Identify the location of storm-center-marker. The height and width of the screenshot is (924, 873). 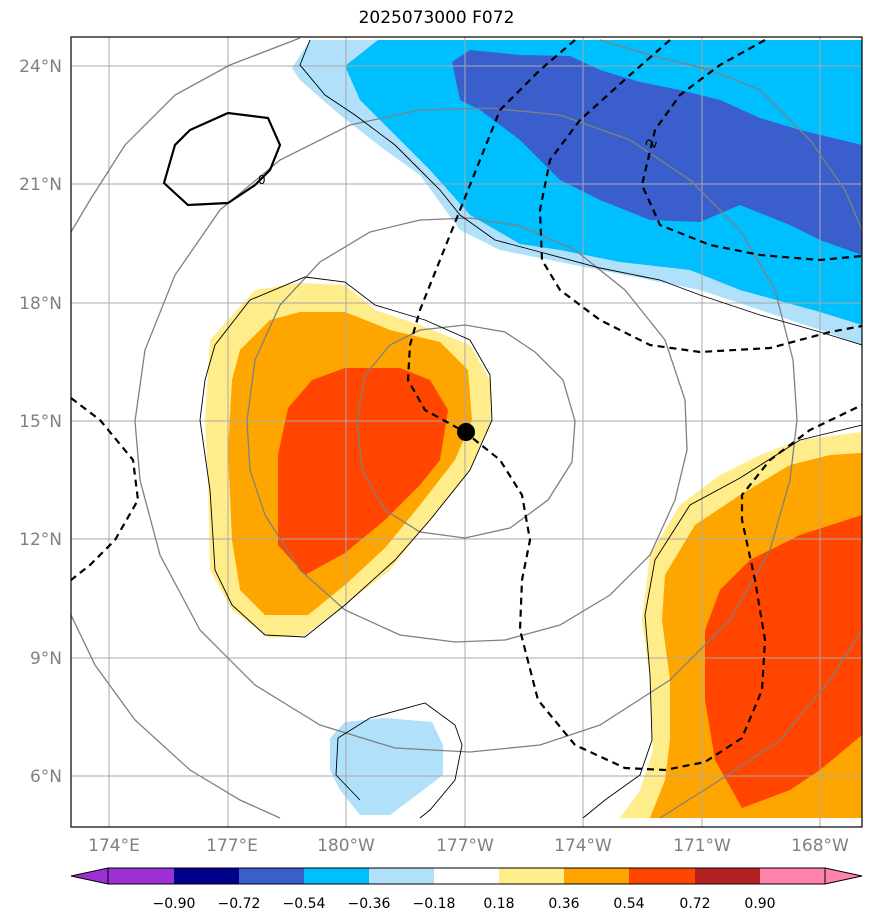
(466, 432).